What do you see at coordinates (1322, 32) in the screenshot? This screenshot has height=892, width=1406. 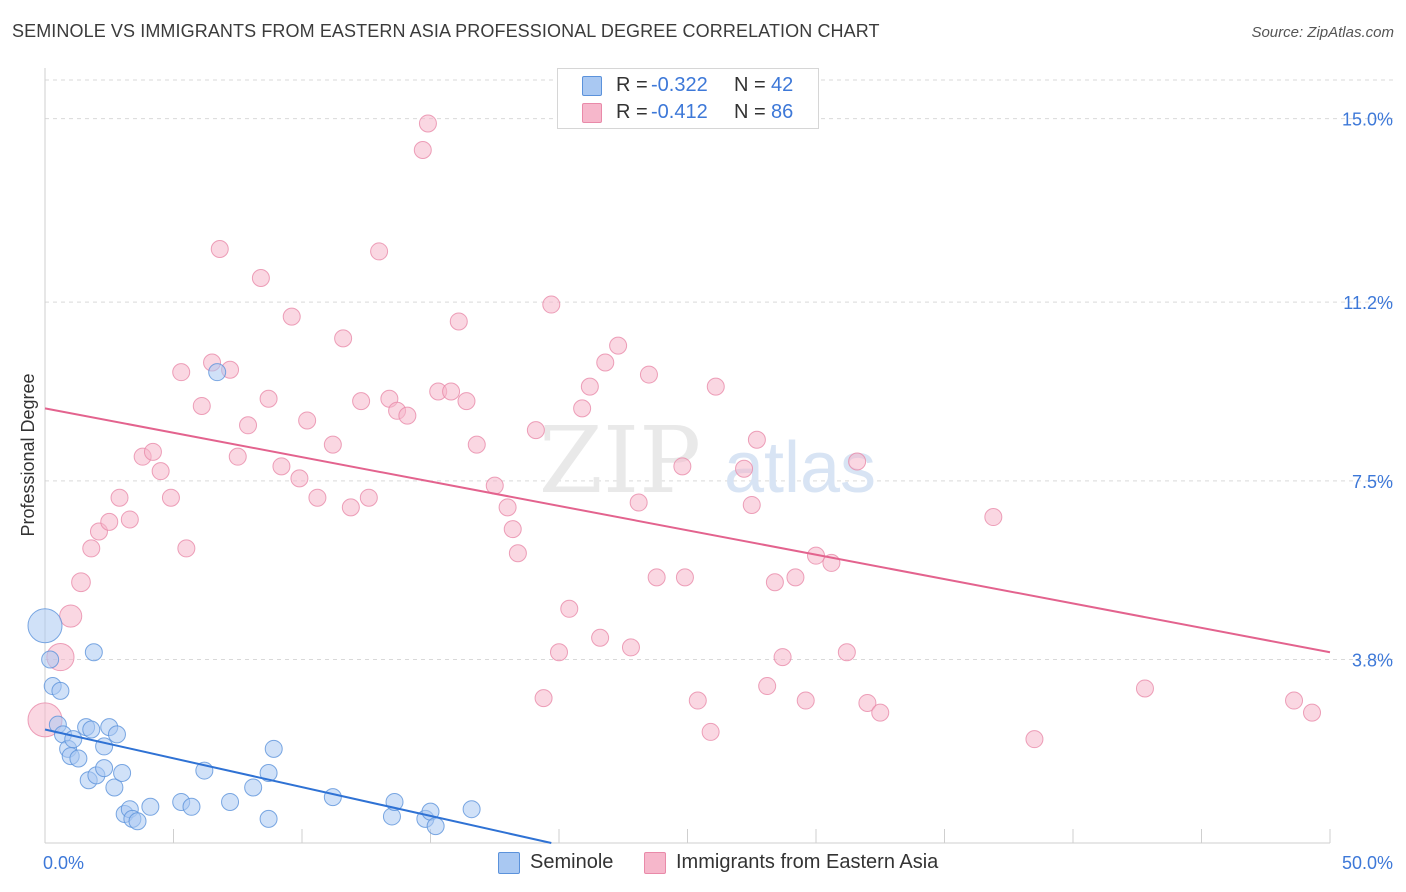 I see `source-credit: Source: ZipAtlas.com` at bounding box center [1322, 32].